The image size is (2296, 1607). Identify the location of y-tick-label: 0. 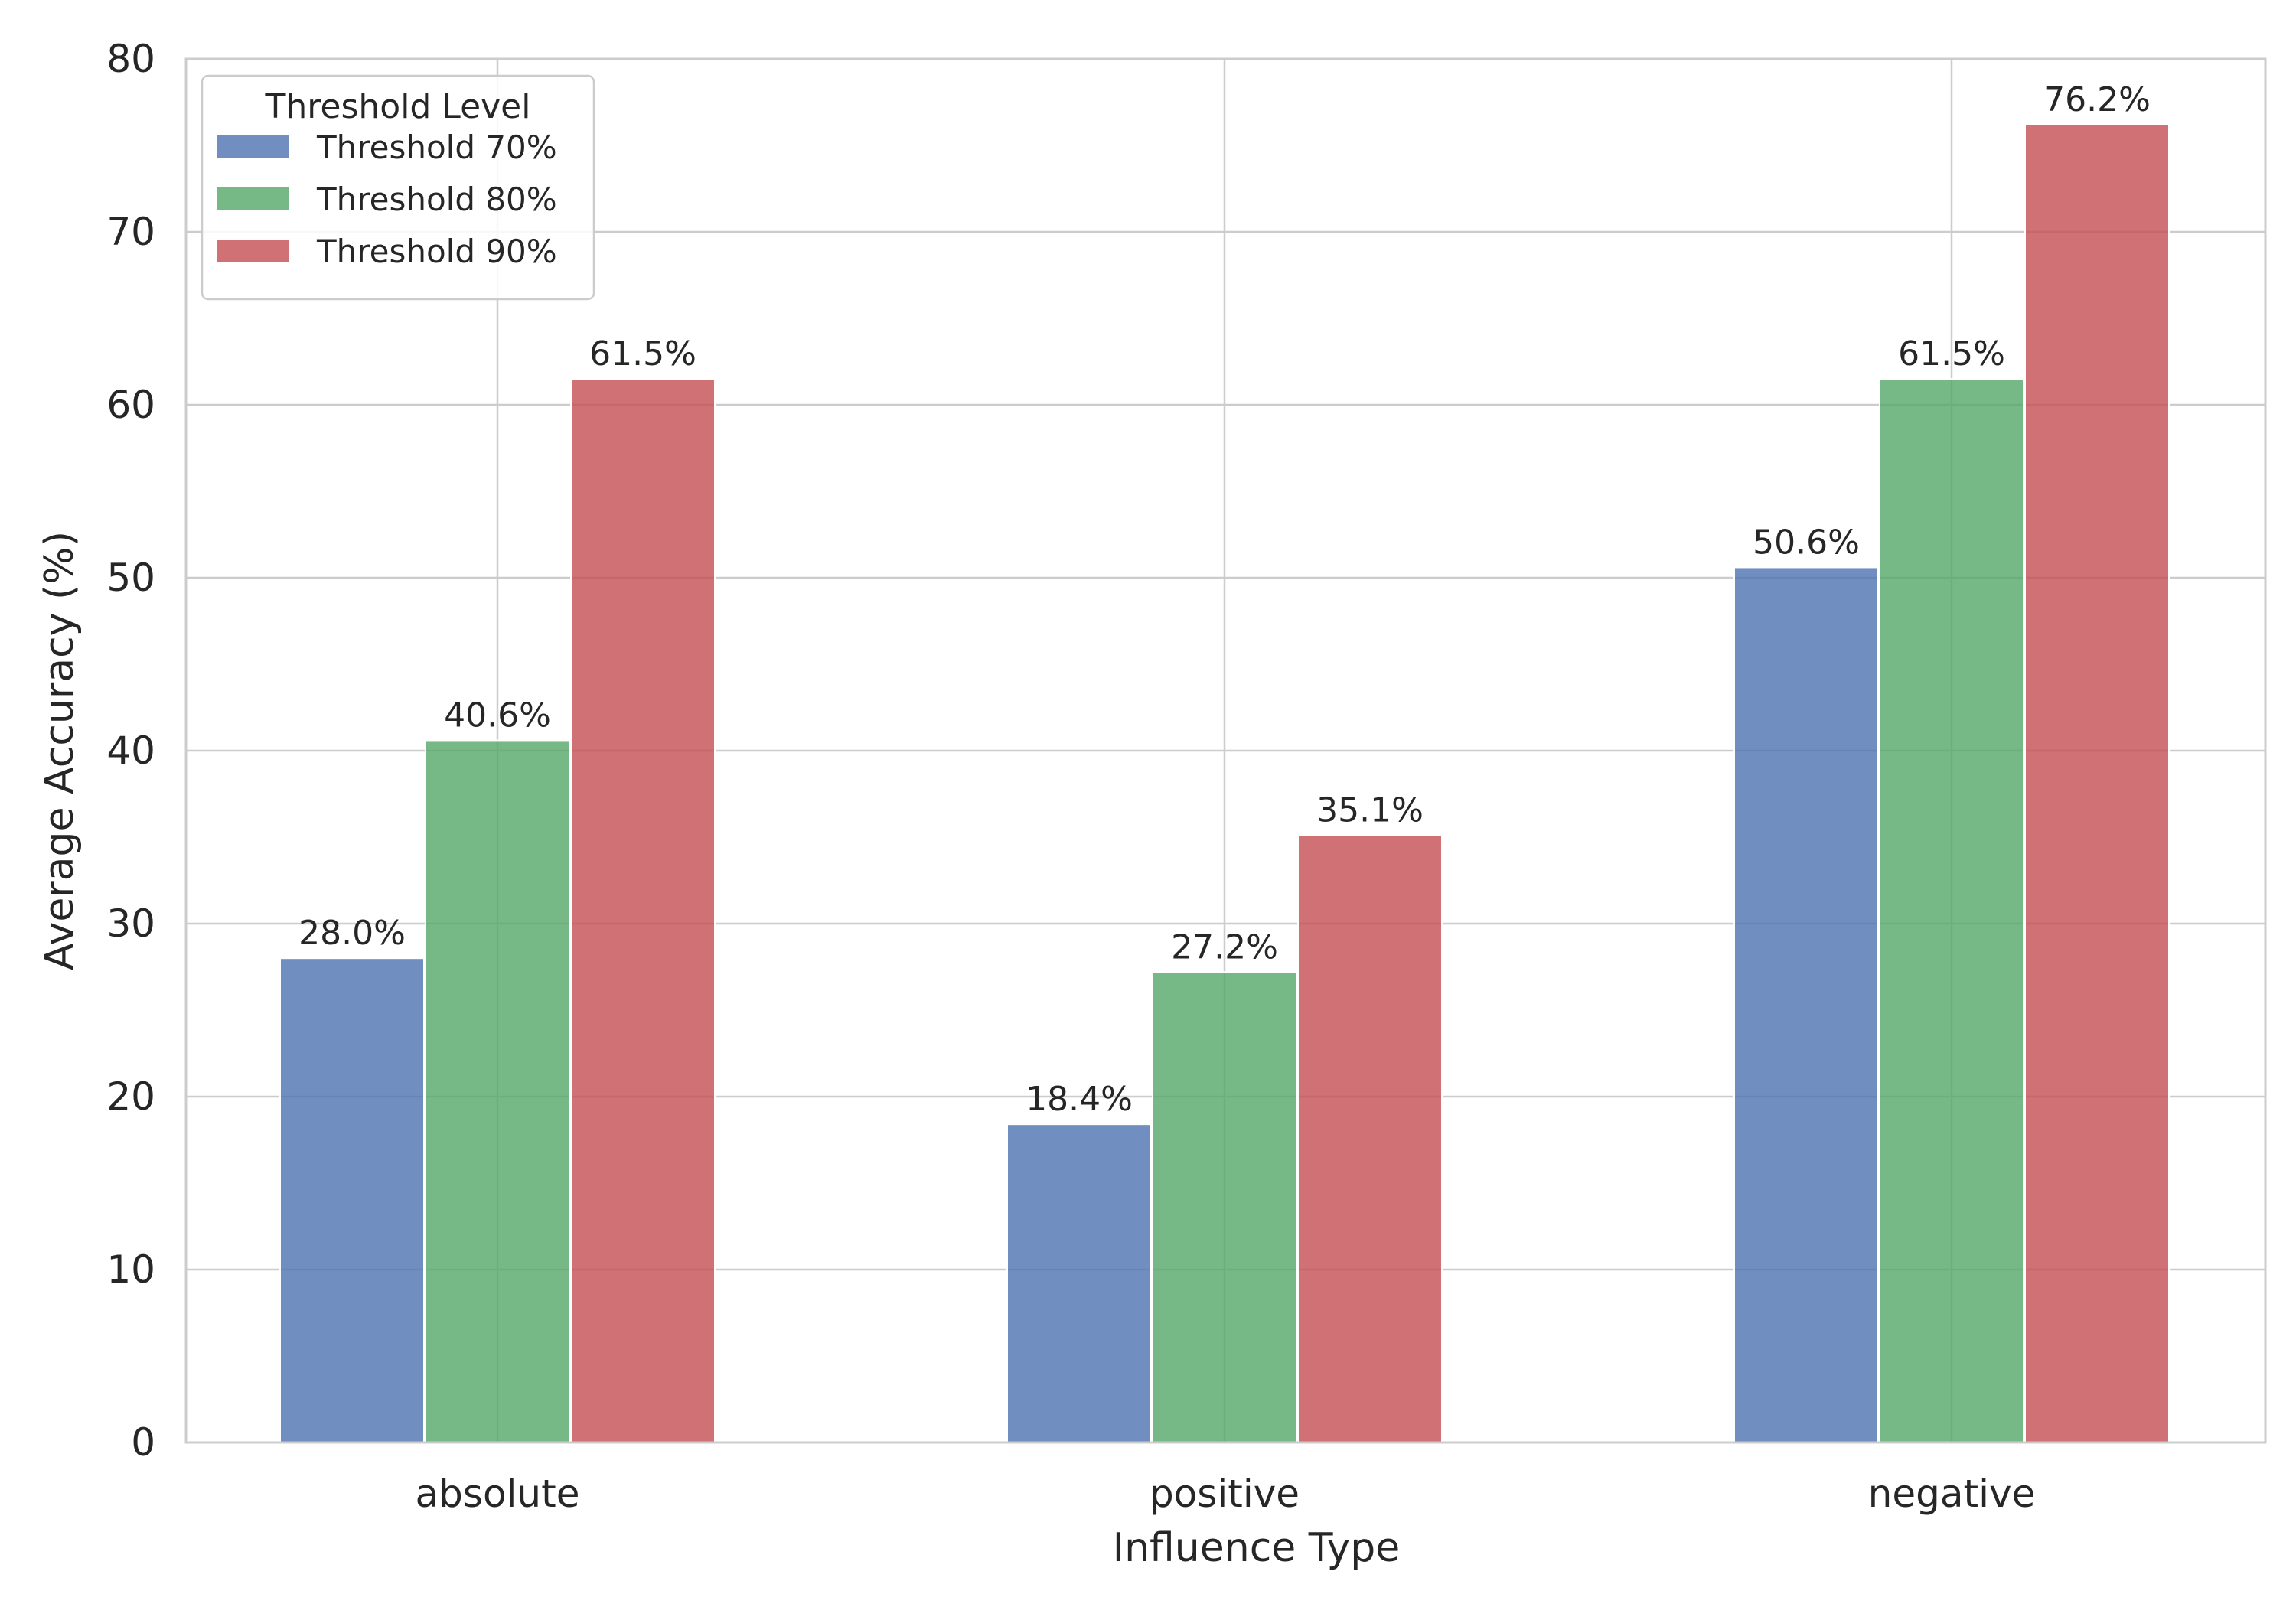
(143, 1442).